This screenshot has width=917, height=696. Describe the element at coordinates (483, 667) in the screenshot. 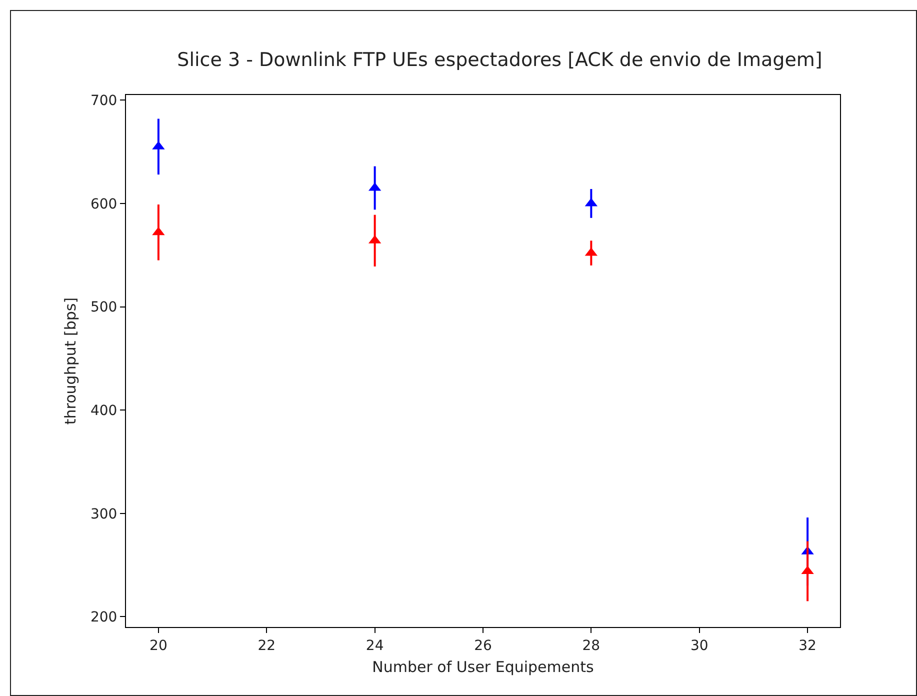

I see `x-axis-title: Number of User Equipements` at that location.